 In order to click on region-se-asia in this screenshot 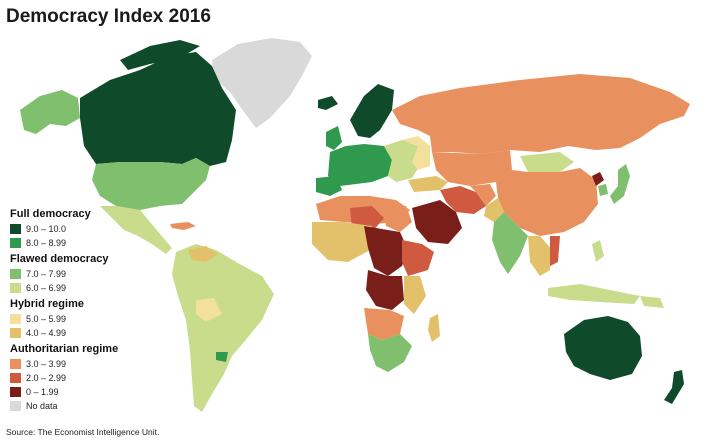, I will do `click(540, 256)`.